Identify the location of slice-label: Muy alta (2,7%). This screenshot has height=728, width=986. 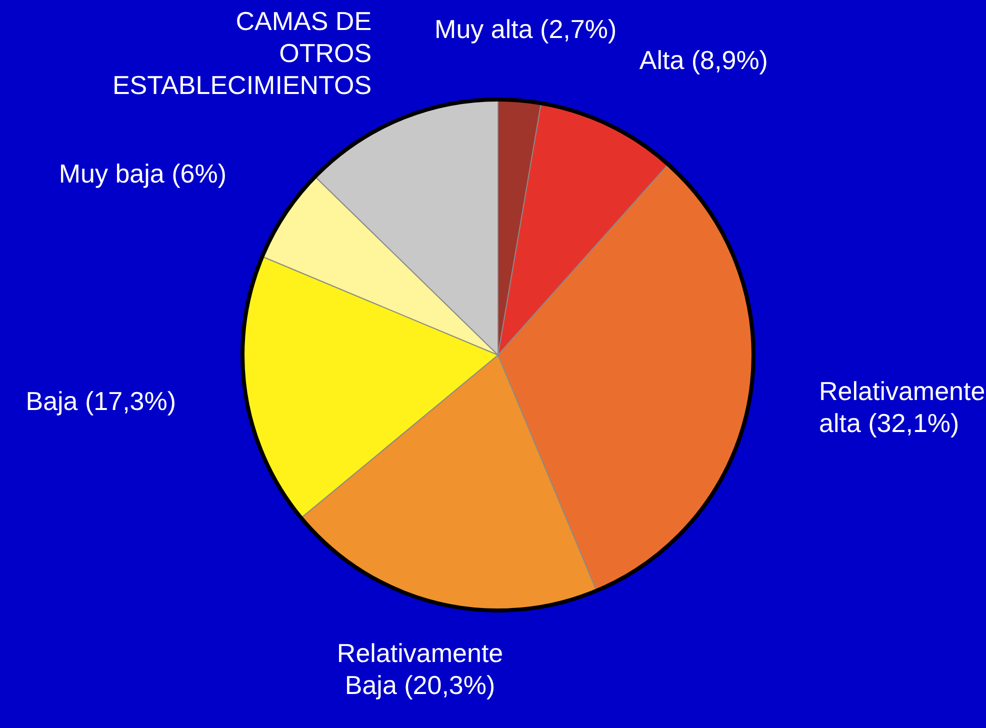
(525, 29).